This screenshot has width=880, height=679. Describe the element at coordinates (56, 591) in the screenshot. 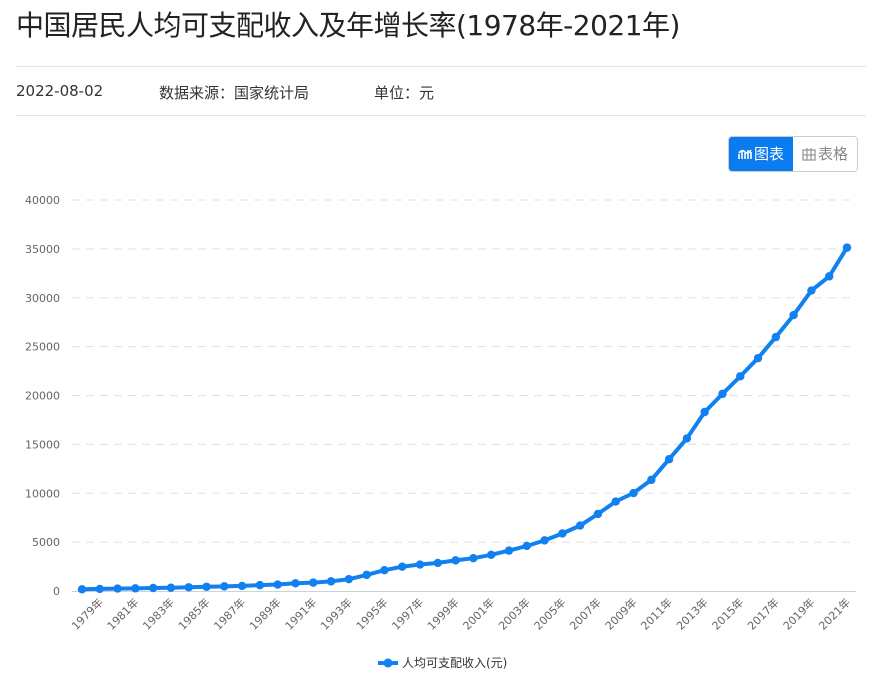

I see `y-tick-label: 0` at that location.